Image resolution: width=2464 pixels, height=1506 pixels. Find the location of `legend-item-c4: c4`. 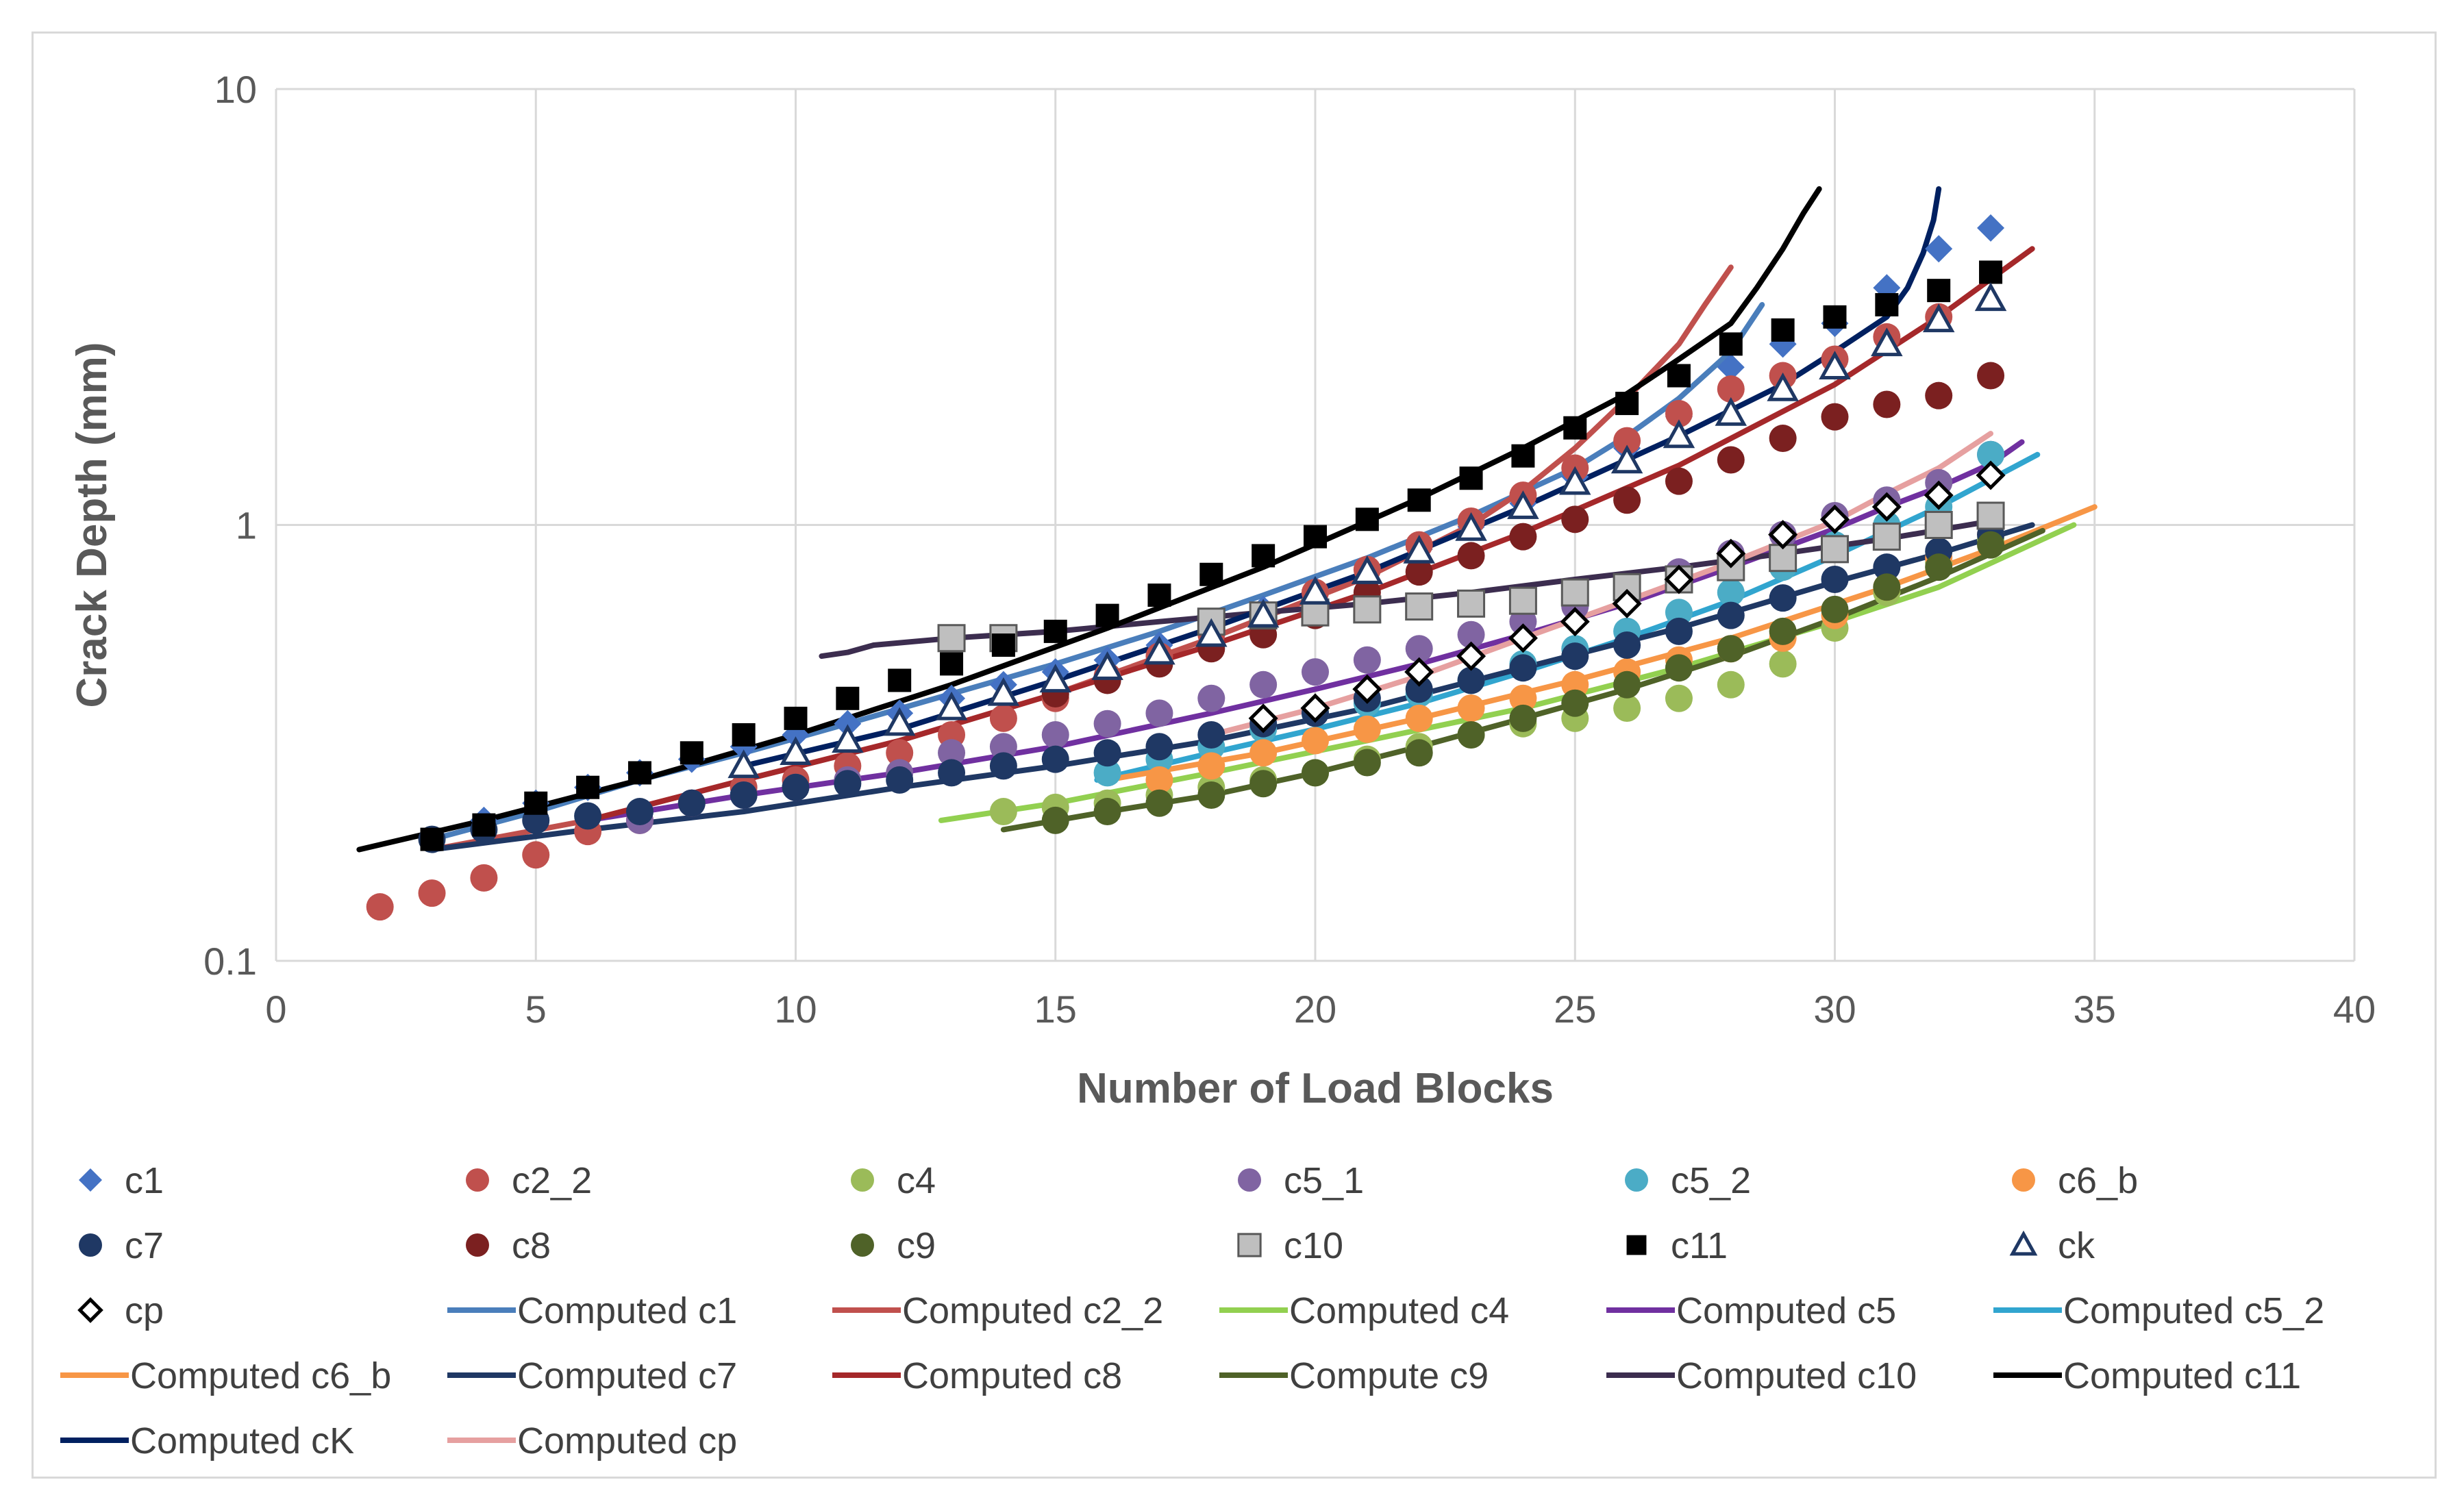

legend-item-c4: c4 is located at coordinates (893, 1180).